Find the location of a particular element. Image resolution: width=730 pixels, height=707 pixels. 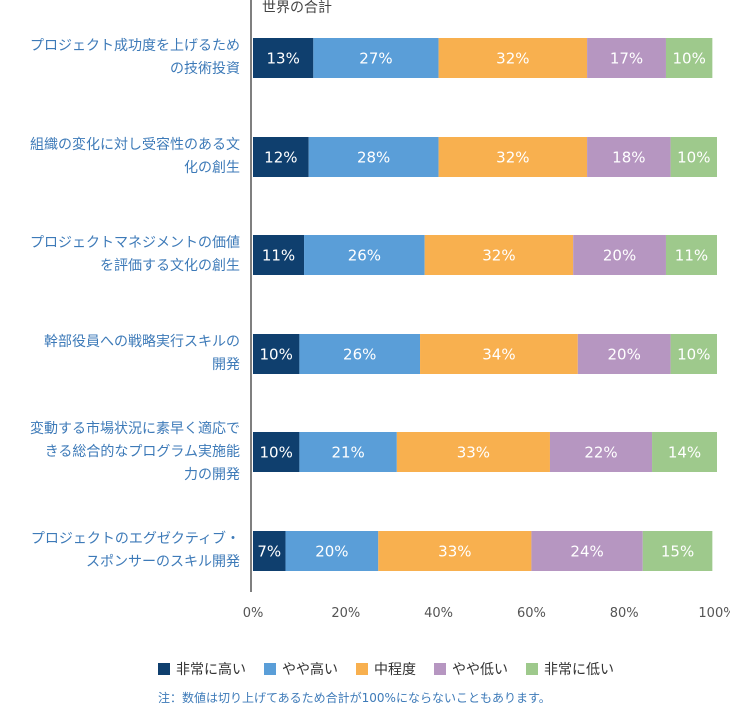

x-tick-label: 0% is located at coordinates (253, 613).